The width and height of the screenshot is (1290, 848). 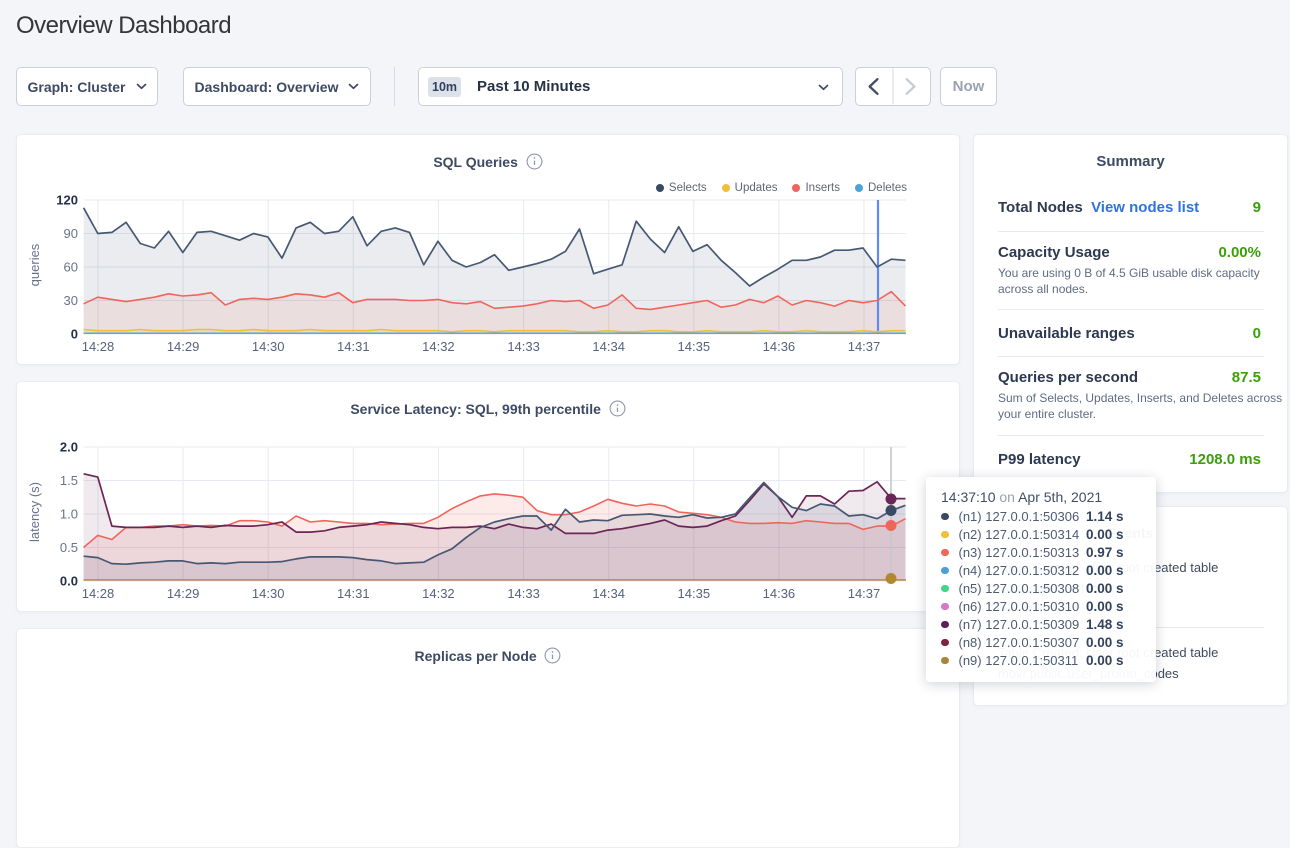 What do you see at coordinates (69, 447) in the screenshot?
I see `svg-text: 2.0` at bounding box center [69, 447].